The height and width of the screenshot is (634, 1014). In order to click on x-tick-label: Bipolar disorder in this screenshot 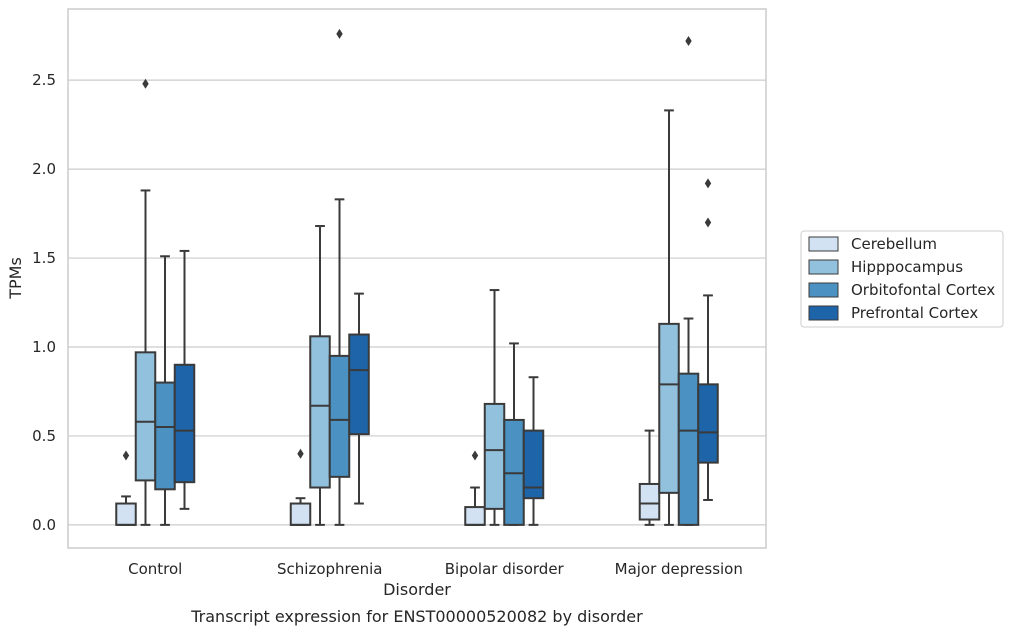, I will do `click(505, 569)`.